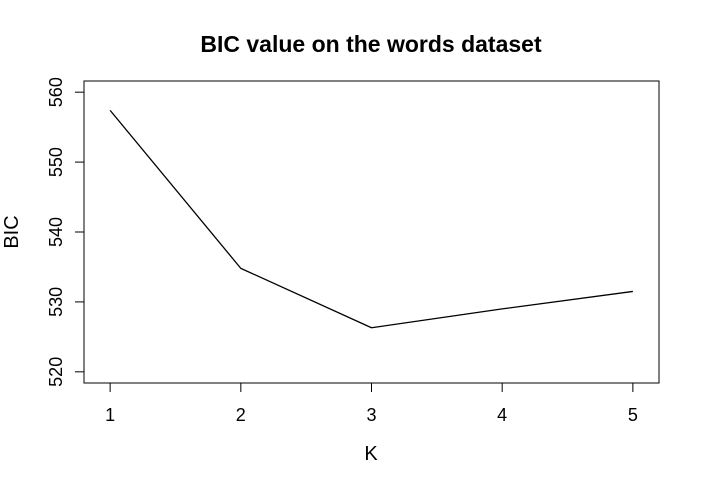 This screenshot has height=486, width=701. I want to click on y-tick-label-0: 520, so click(56, 372).